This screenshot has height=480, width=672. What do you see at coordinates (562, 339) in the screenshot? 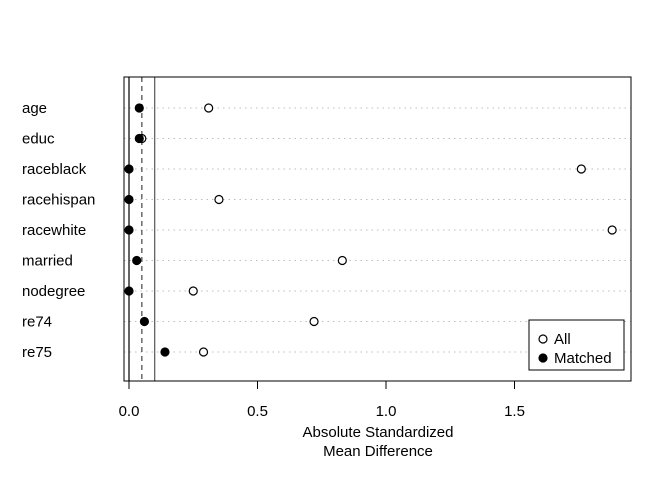
I see `legend-label-all: All` at bounding box center [562, 339].